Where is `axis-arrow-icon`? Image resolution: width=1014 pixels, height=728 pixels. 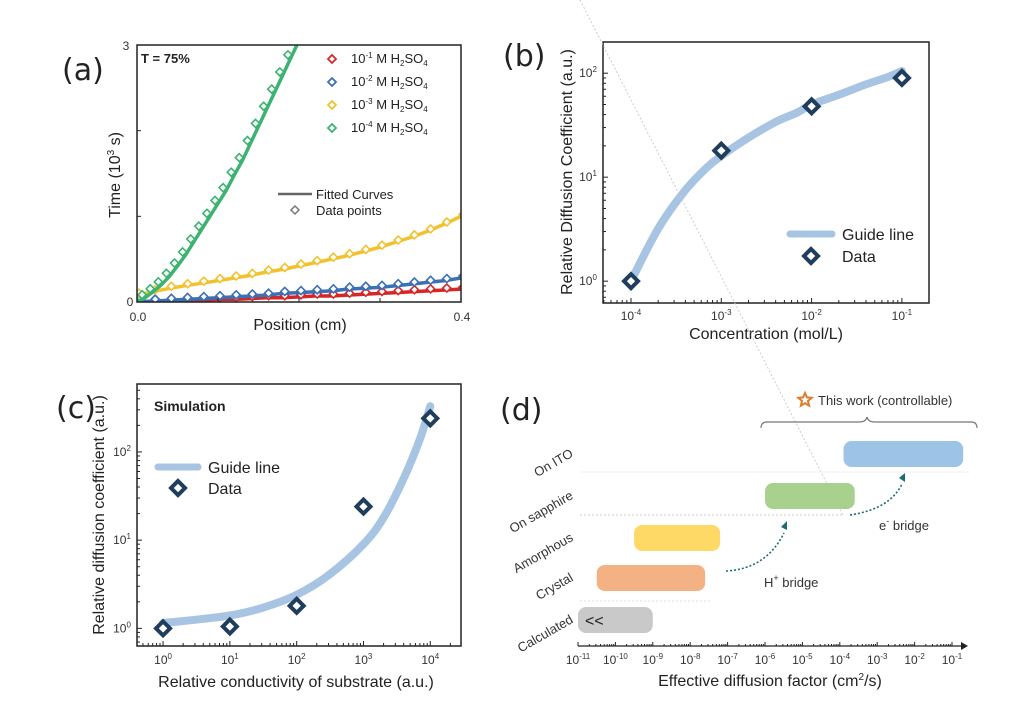
axis-arrow-icon is located at coordinates (964, 646).